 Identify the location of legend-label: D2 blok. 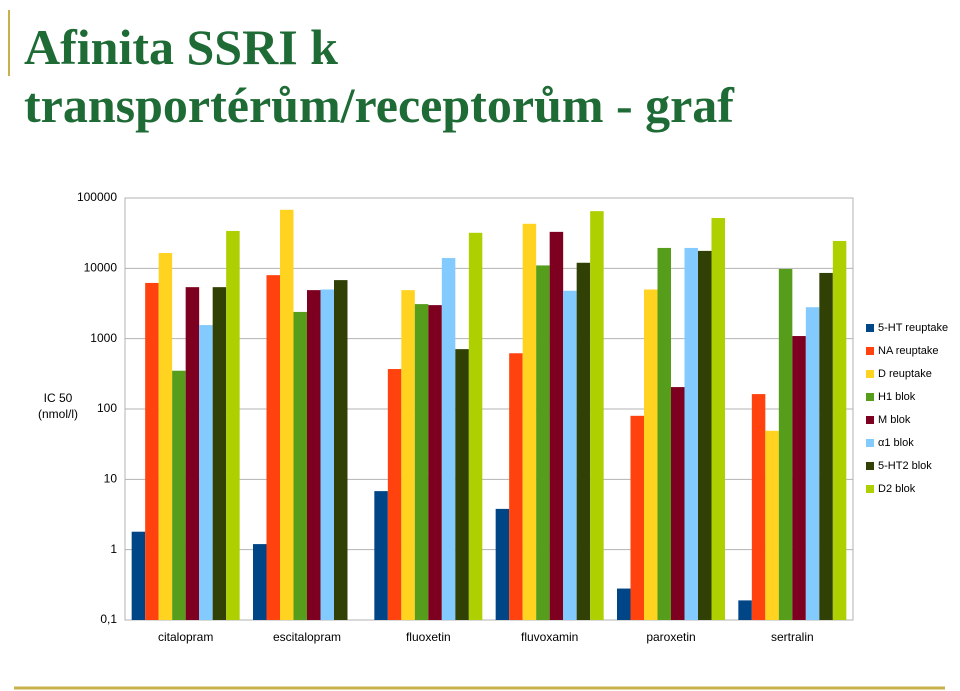
(897, 489).